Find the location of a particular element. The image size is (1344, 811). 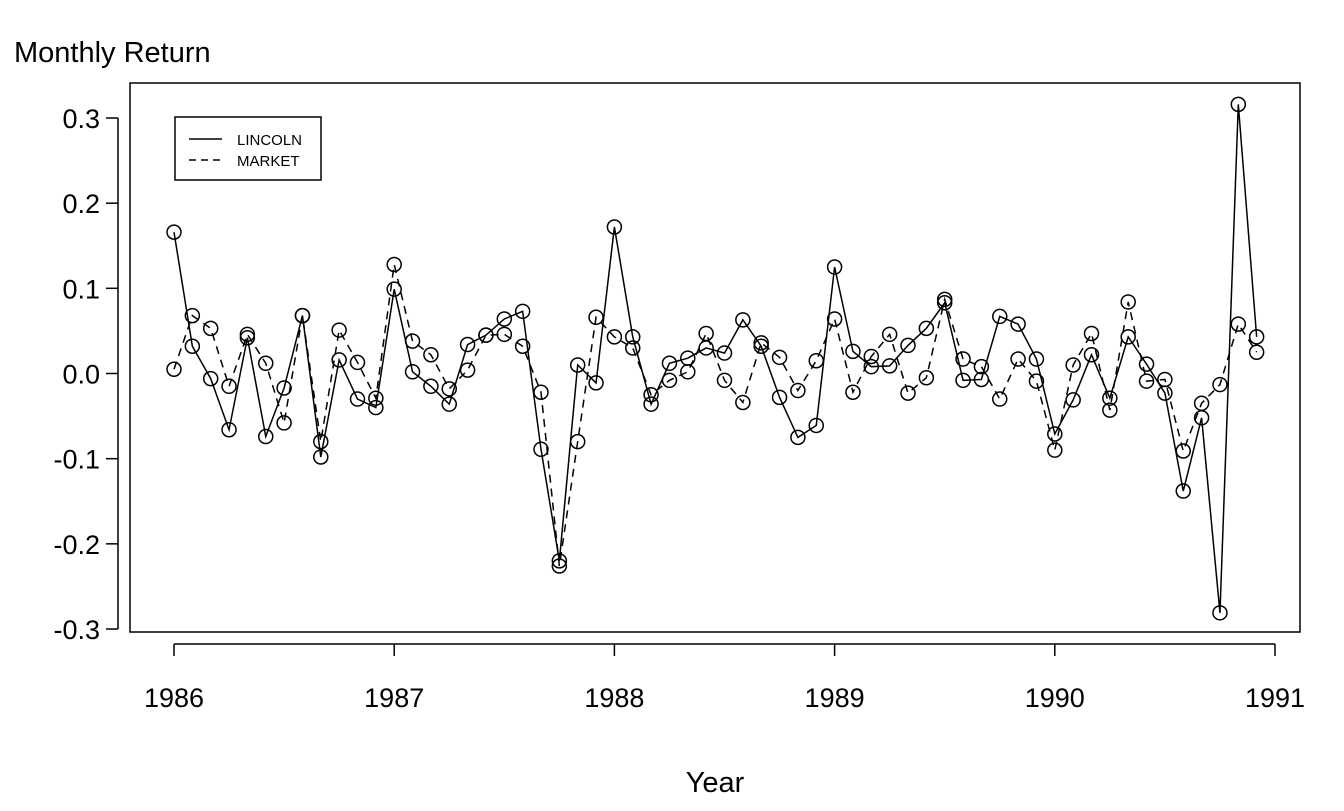

x-axis-label: Year is located at coordinates (715, 783).